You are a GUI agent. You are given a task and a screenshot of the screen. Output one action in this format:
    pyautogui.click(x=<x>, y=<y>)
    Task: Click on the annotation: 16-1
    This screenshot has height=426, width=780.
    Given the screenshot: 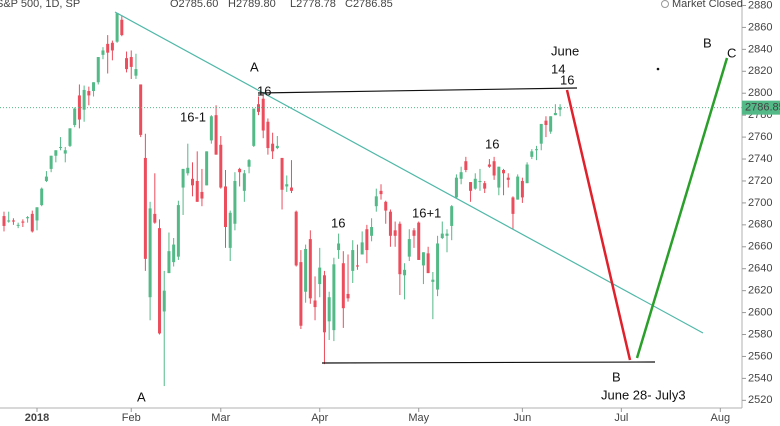 What is the action you would take?
    pyautogui.click(x=193, y=116)
    